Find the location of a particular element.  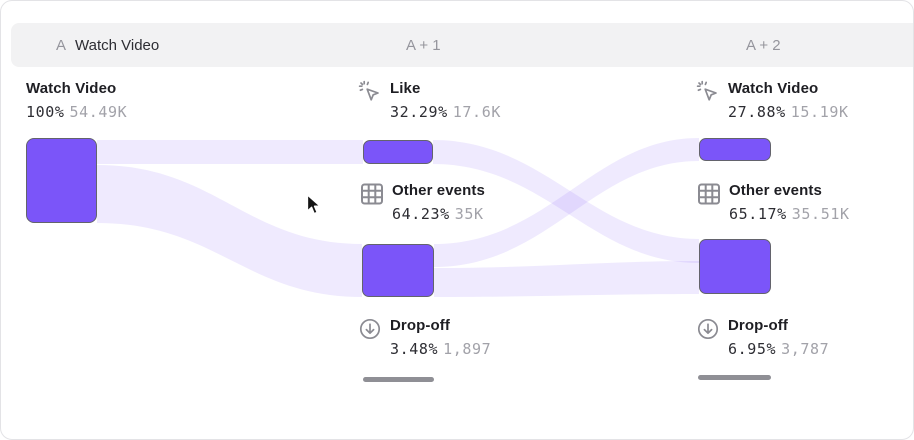

step-header-a: A Watch Video is located at coordinates (198, 45).